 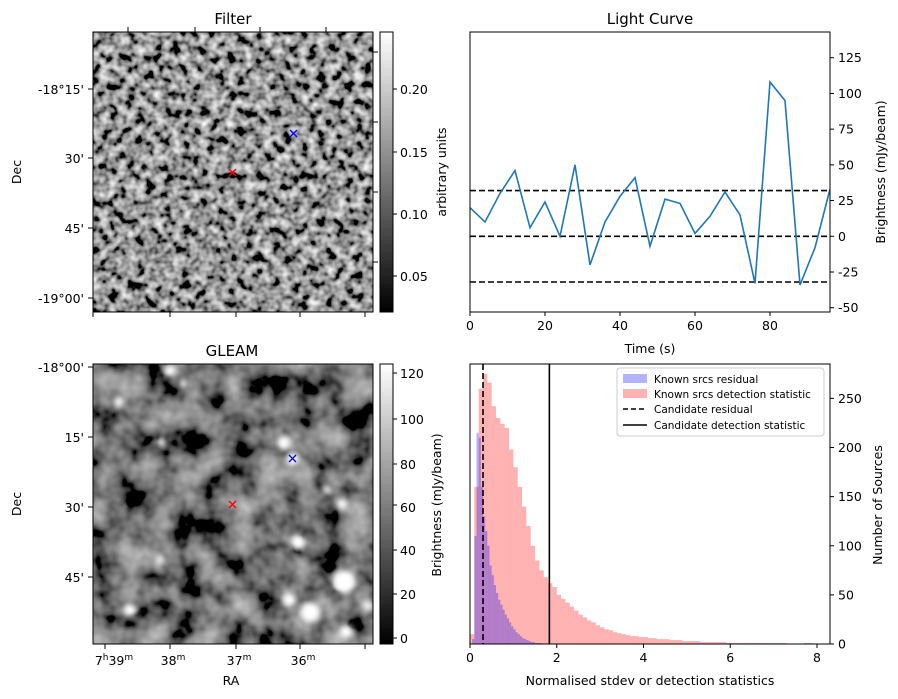 I want to click on filter-ytick: -19°00', so click(x=61, y=298).